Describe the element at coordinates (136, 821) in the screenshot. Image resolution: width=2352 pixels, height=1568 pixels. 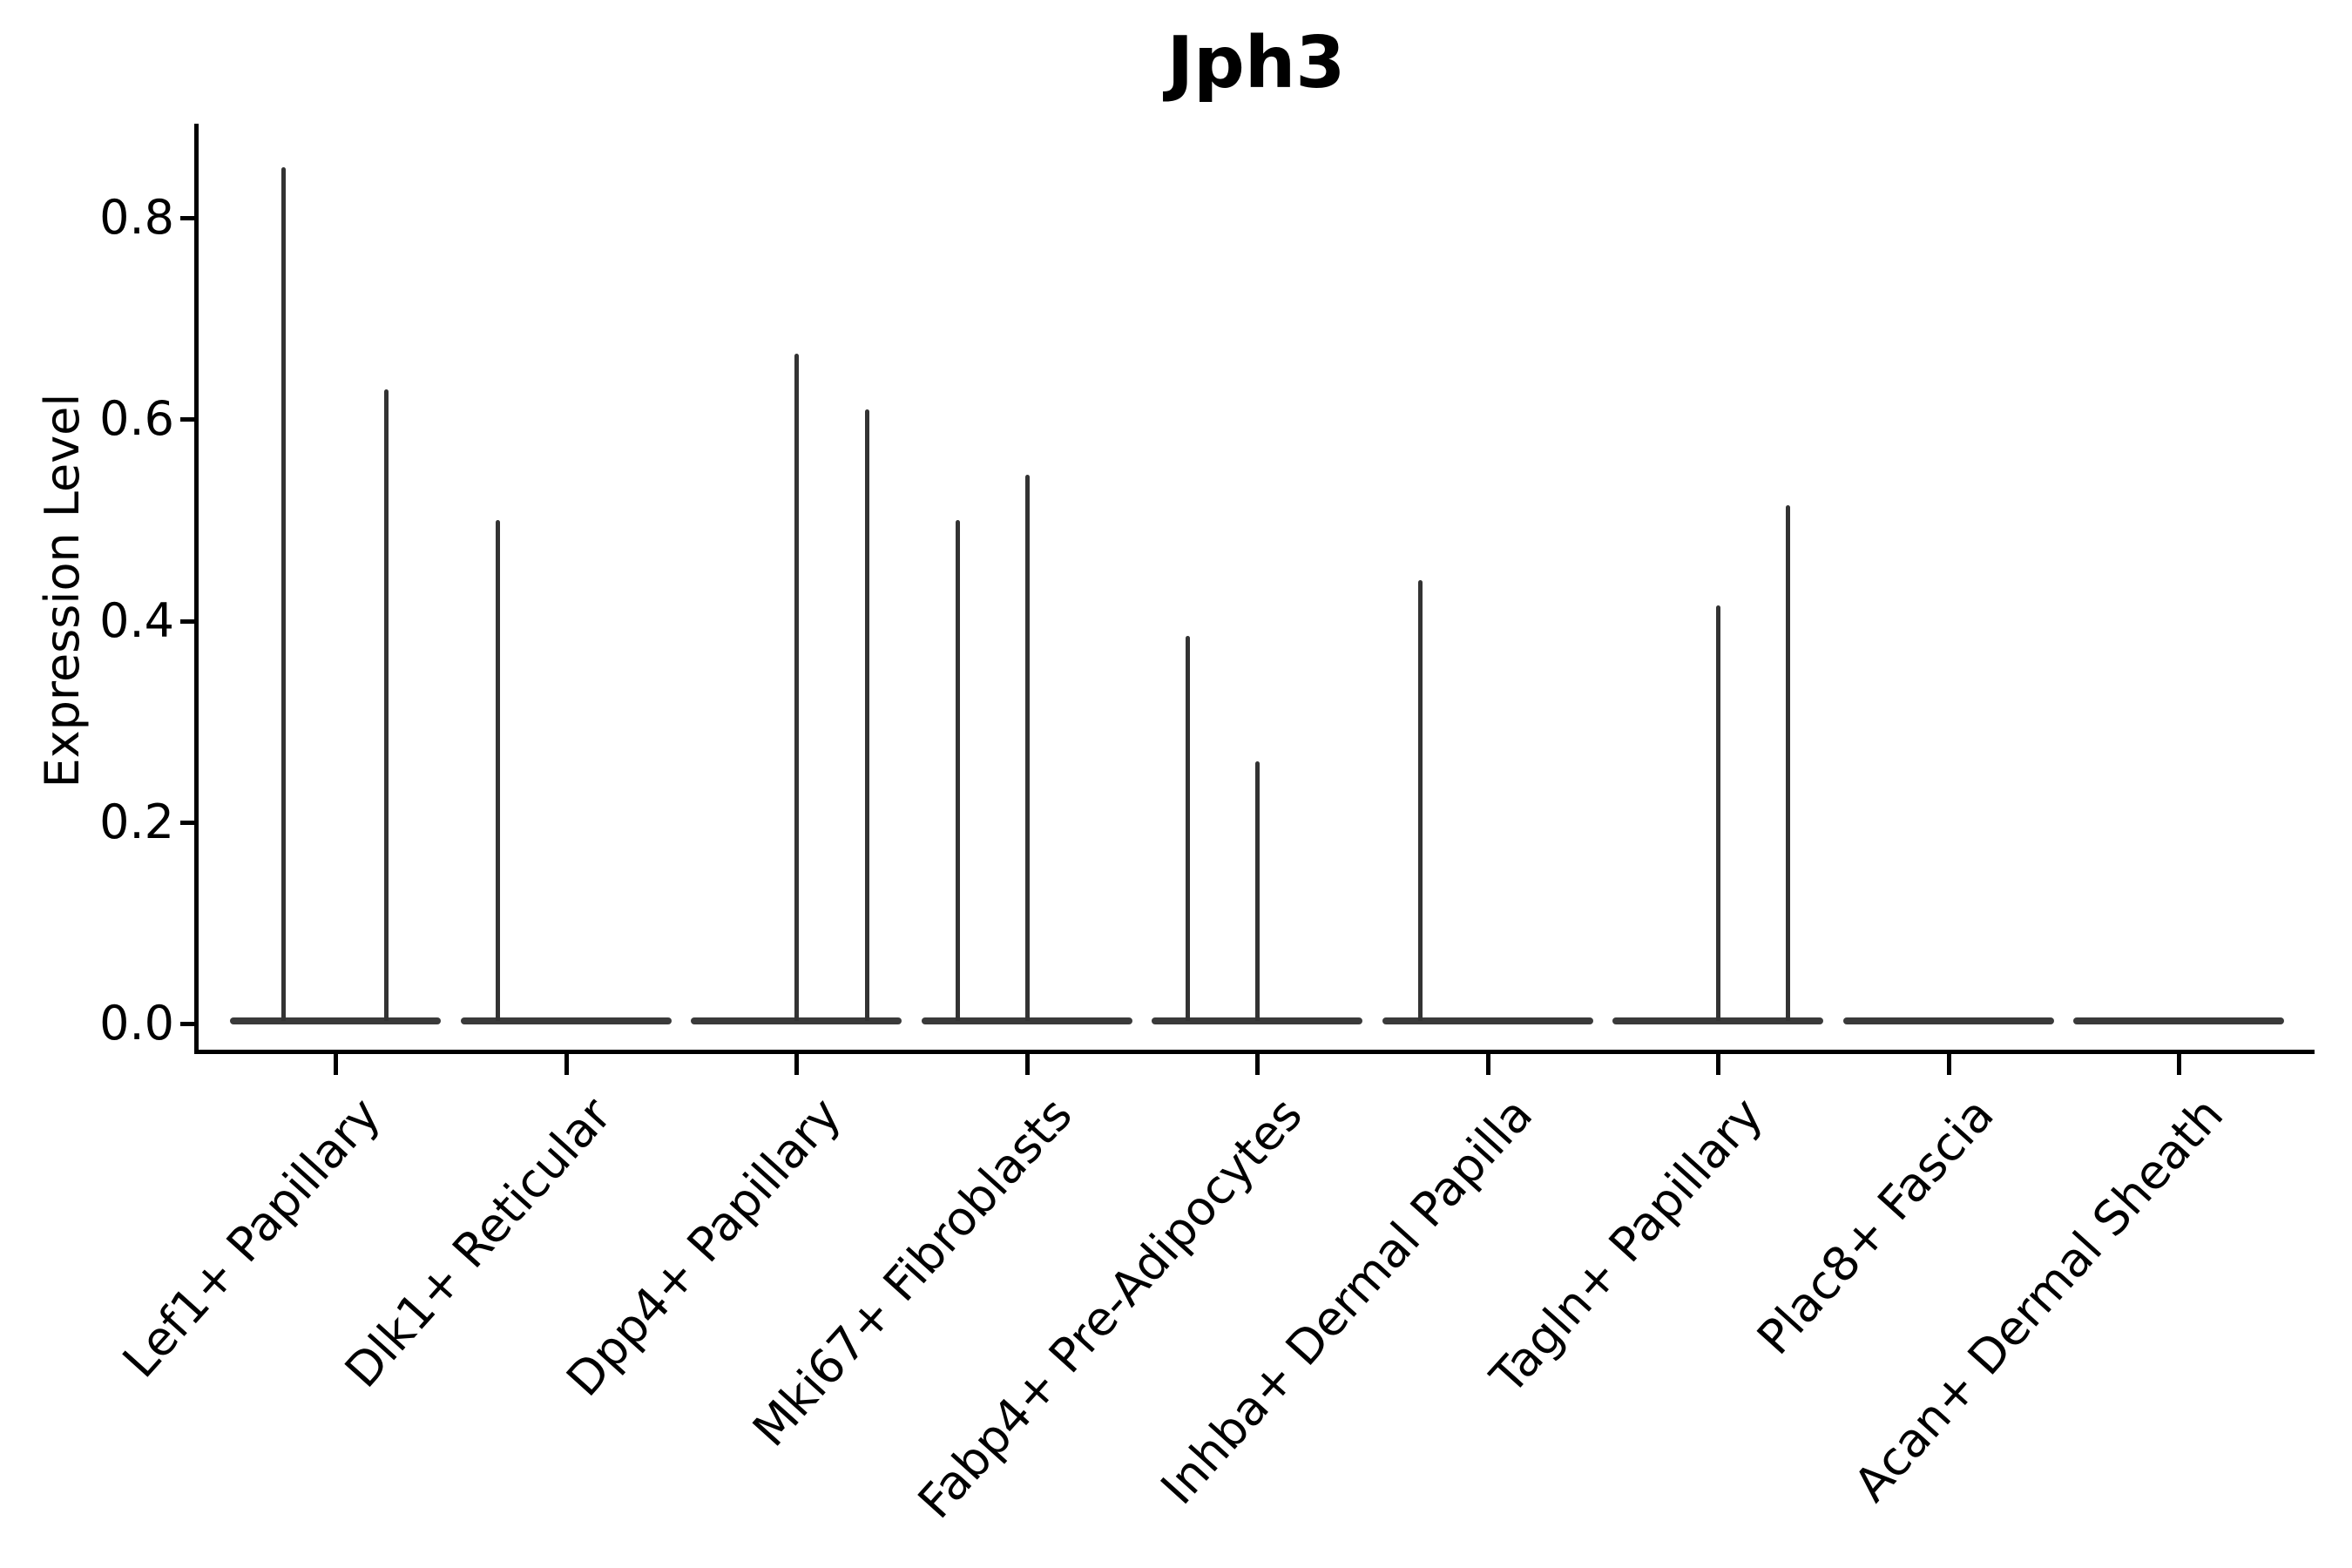
I see `y-tick-label: 0.2` at that location.